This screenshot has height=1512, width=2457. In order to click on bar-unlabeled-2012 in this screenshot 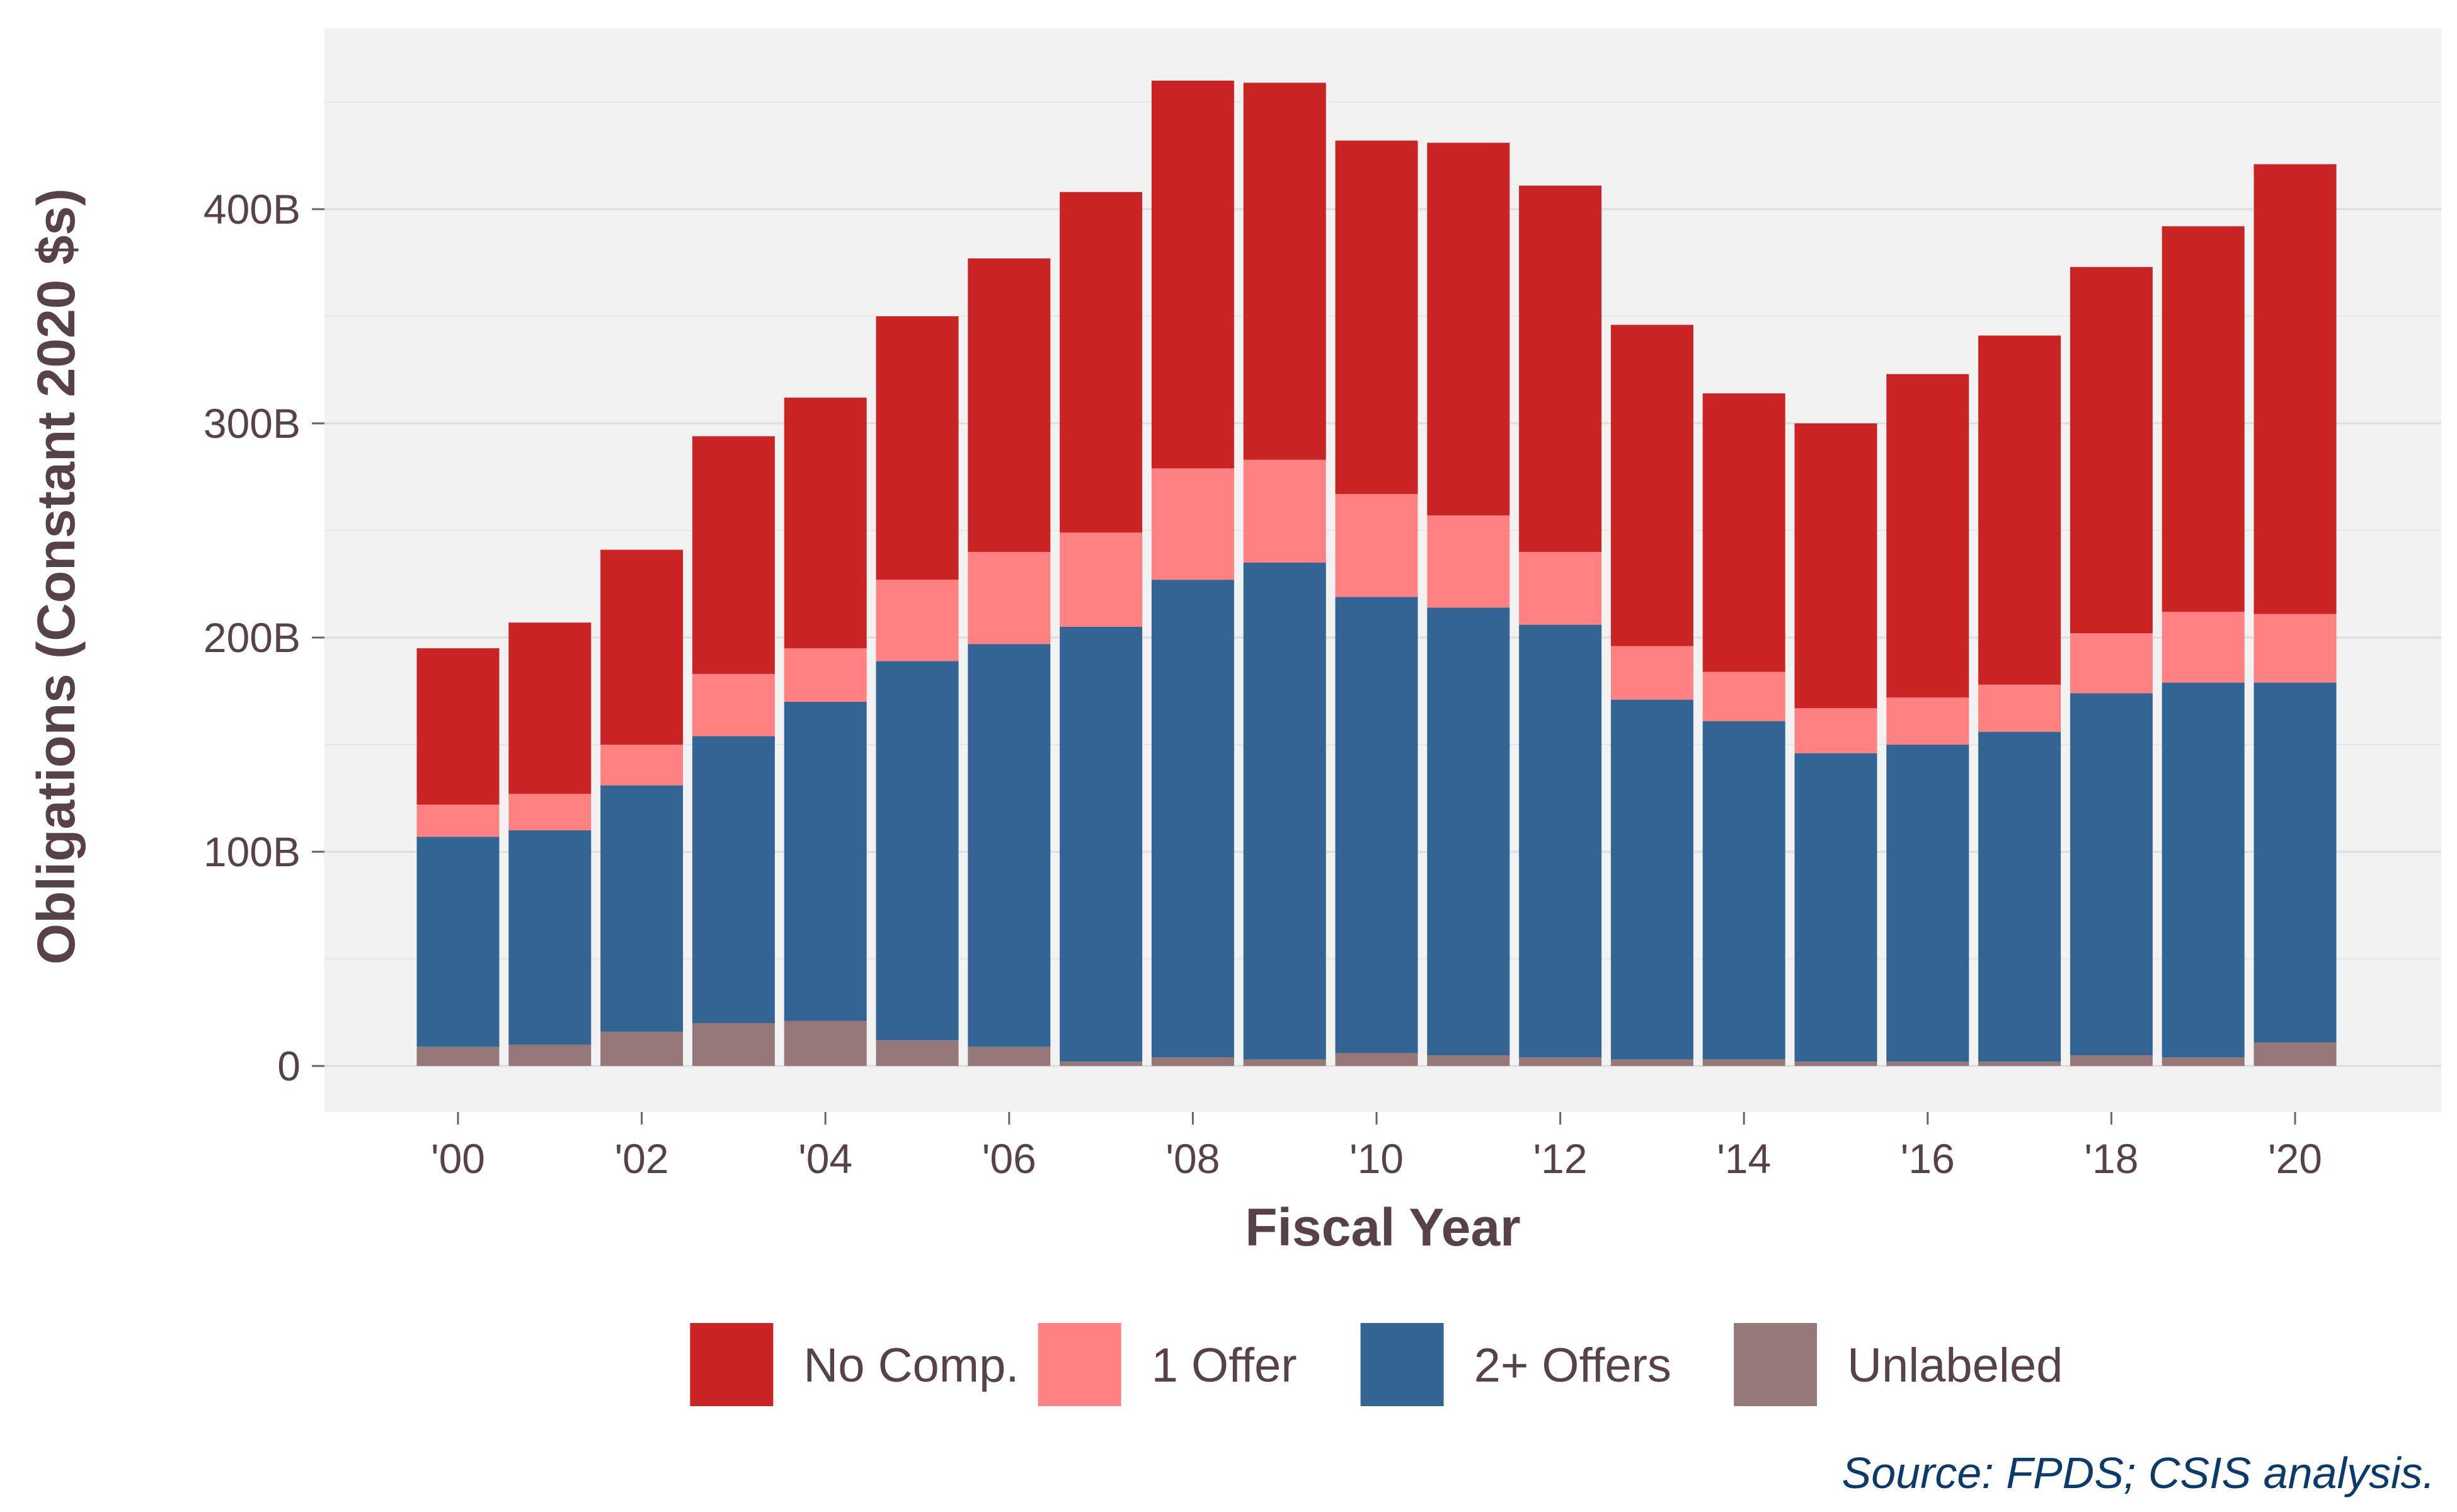, I will do `click(1560, 1061)`.